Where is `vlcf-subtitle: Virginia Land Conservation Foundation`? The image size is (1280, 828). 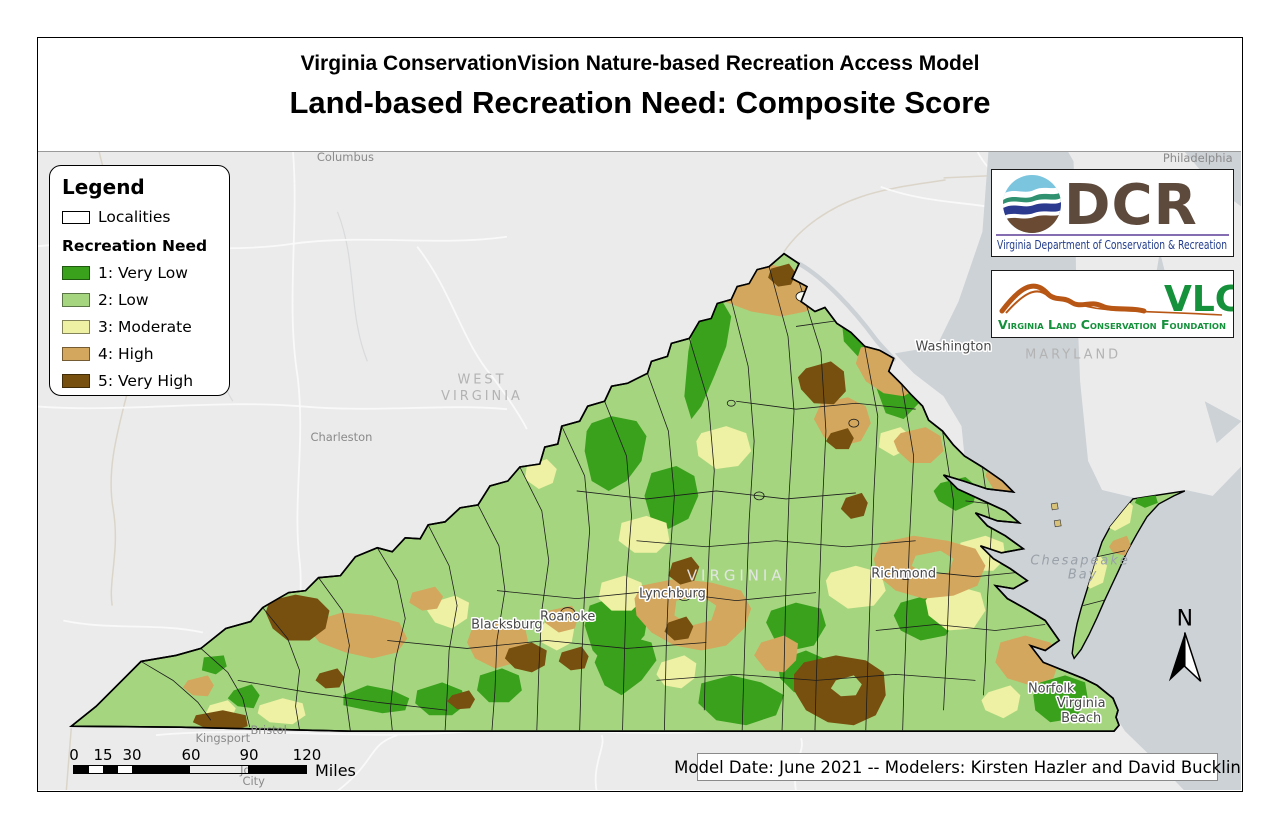
vlcf-subtitle: Virginia Land Conservation Foundation is located at coordinates (1112, 325).